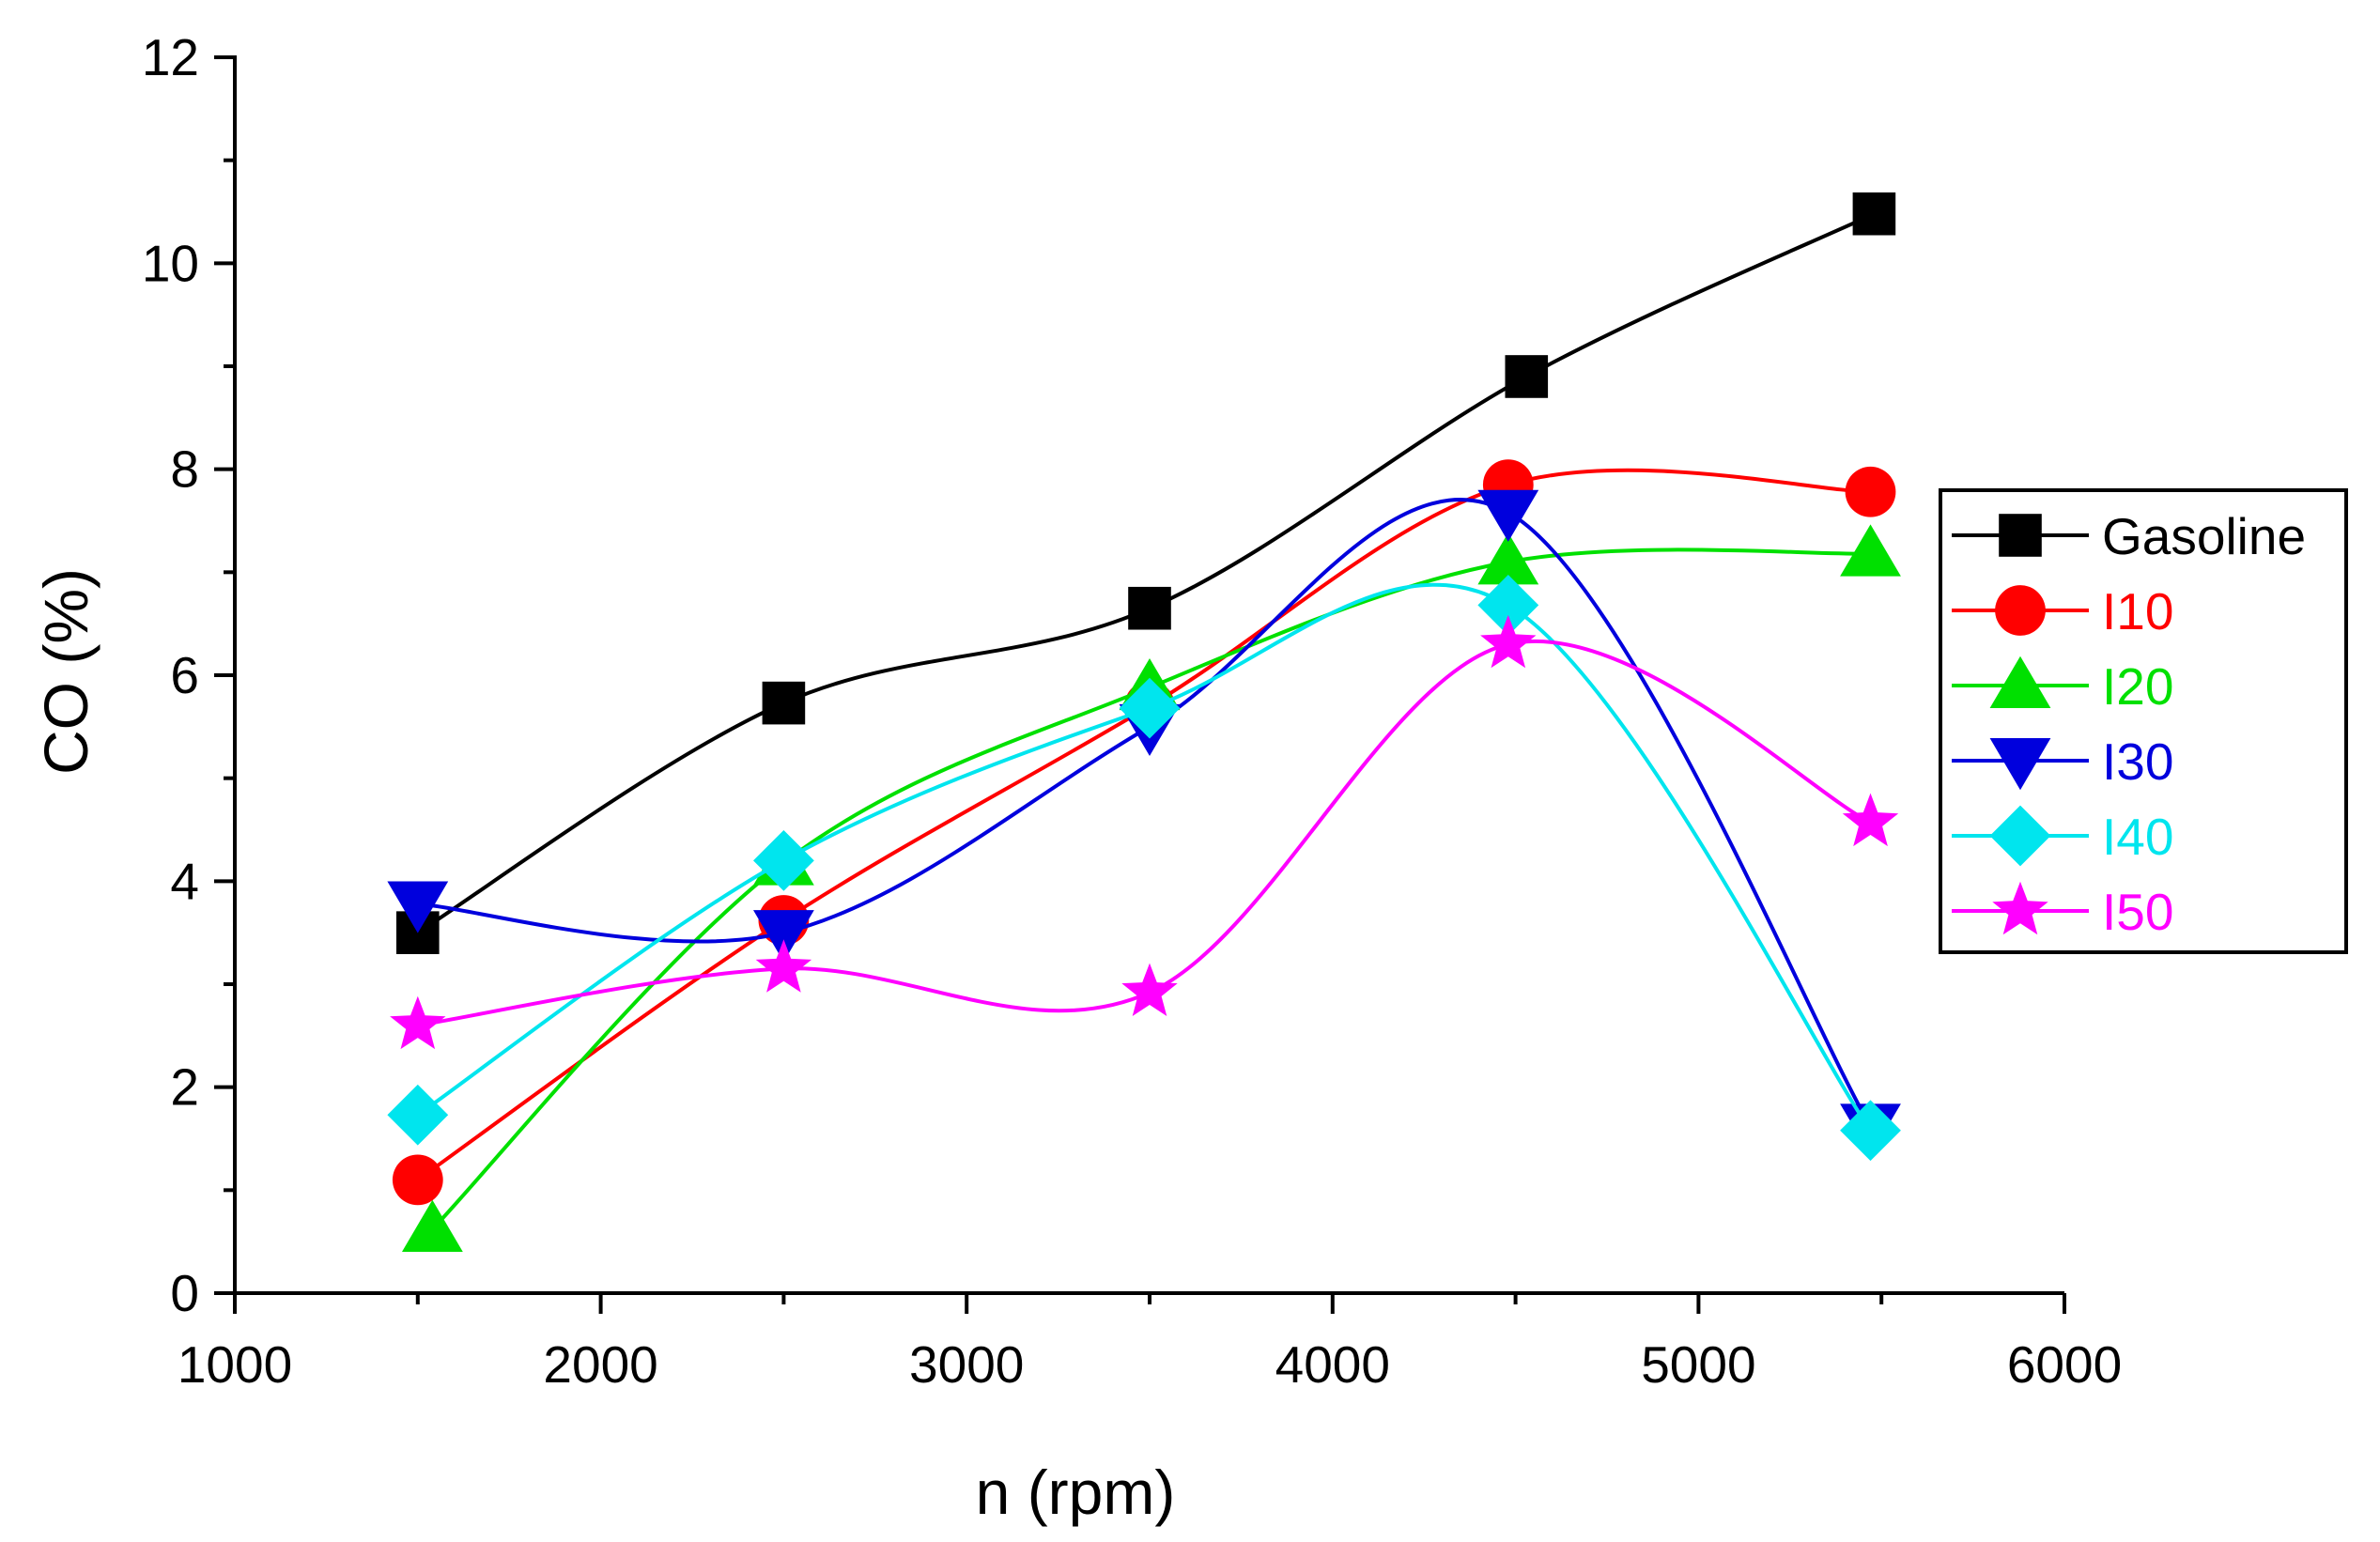  Describe the element at coordinates (2065, 1365) in the screenshot. I see `x-tick-label: 6000` at that location.